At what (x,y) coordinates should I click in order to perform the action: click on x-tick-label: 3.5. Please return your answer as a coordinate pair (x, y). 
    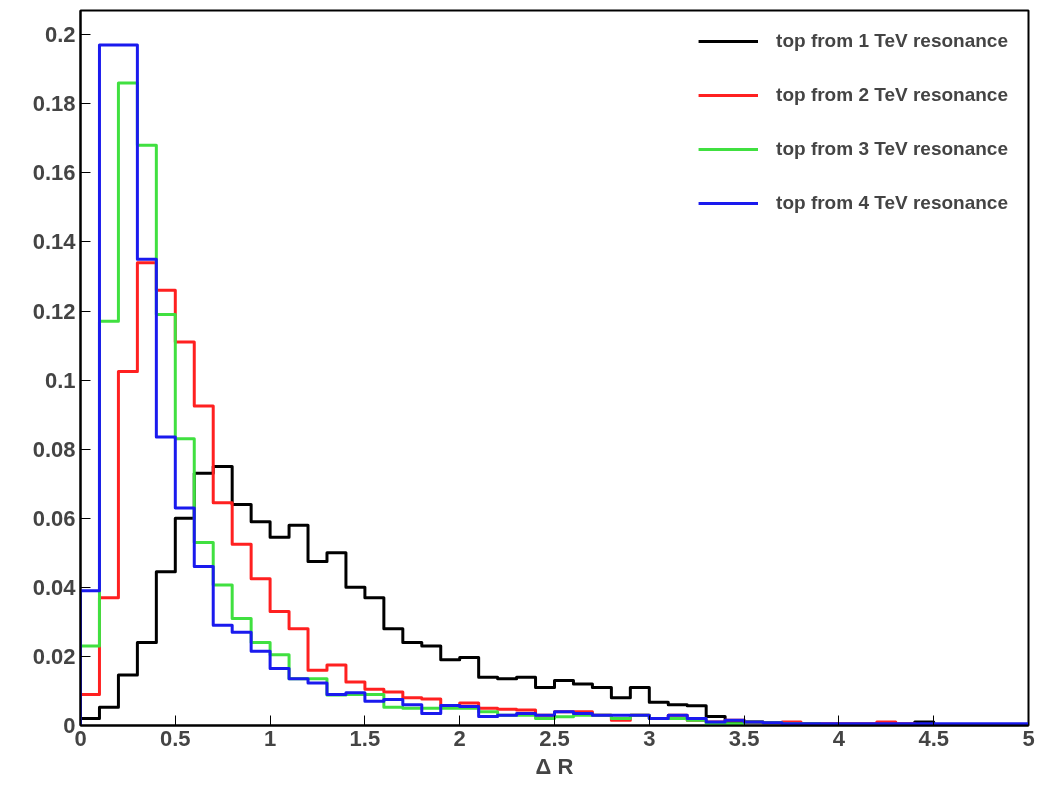
    Looking at the image, I should click on (744, 738).